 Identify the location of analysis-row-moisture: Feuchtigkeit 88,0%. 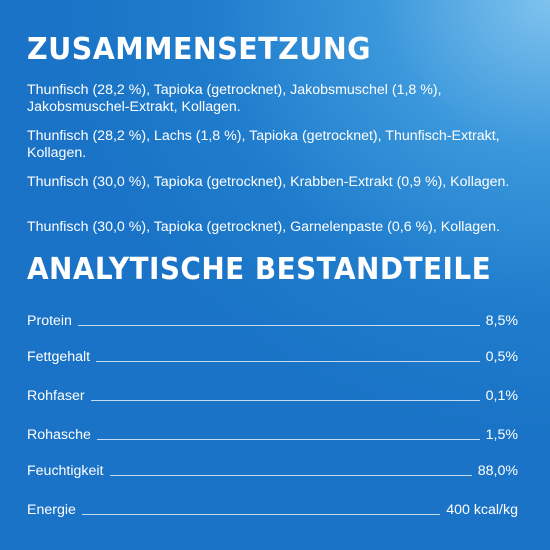
(272, 470).